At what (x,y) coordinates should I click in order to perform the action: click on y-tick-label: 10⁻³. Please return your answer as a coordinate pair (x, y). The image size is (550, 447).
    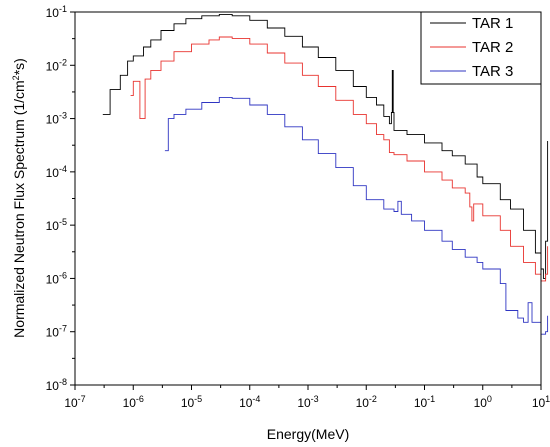
    Looking at the image, I should click on (56, 119).